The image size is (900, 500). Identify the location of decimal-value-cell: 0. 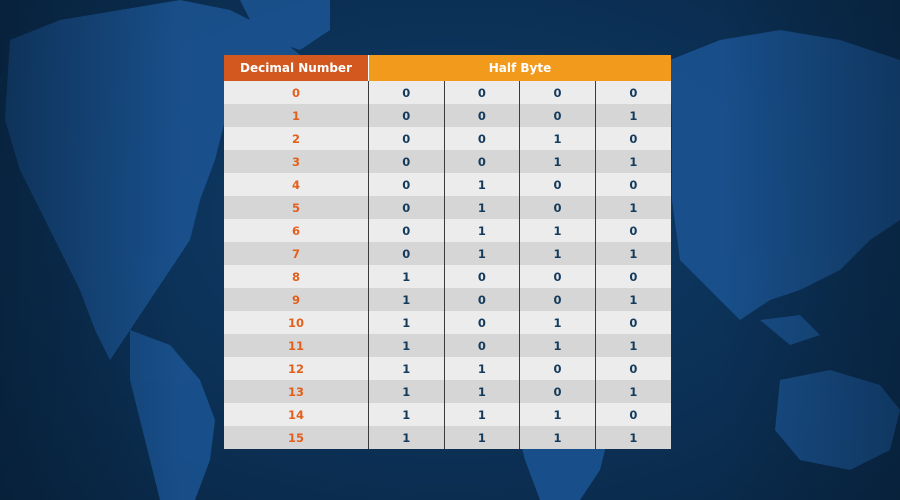
(296, 92).